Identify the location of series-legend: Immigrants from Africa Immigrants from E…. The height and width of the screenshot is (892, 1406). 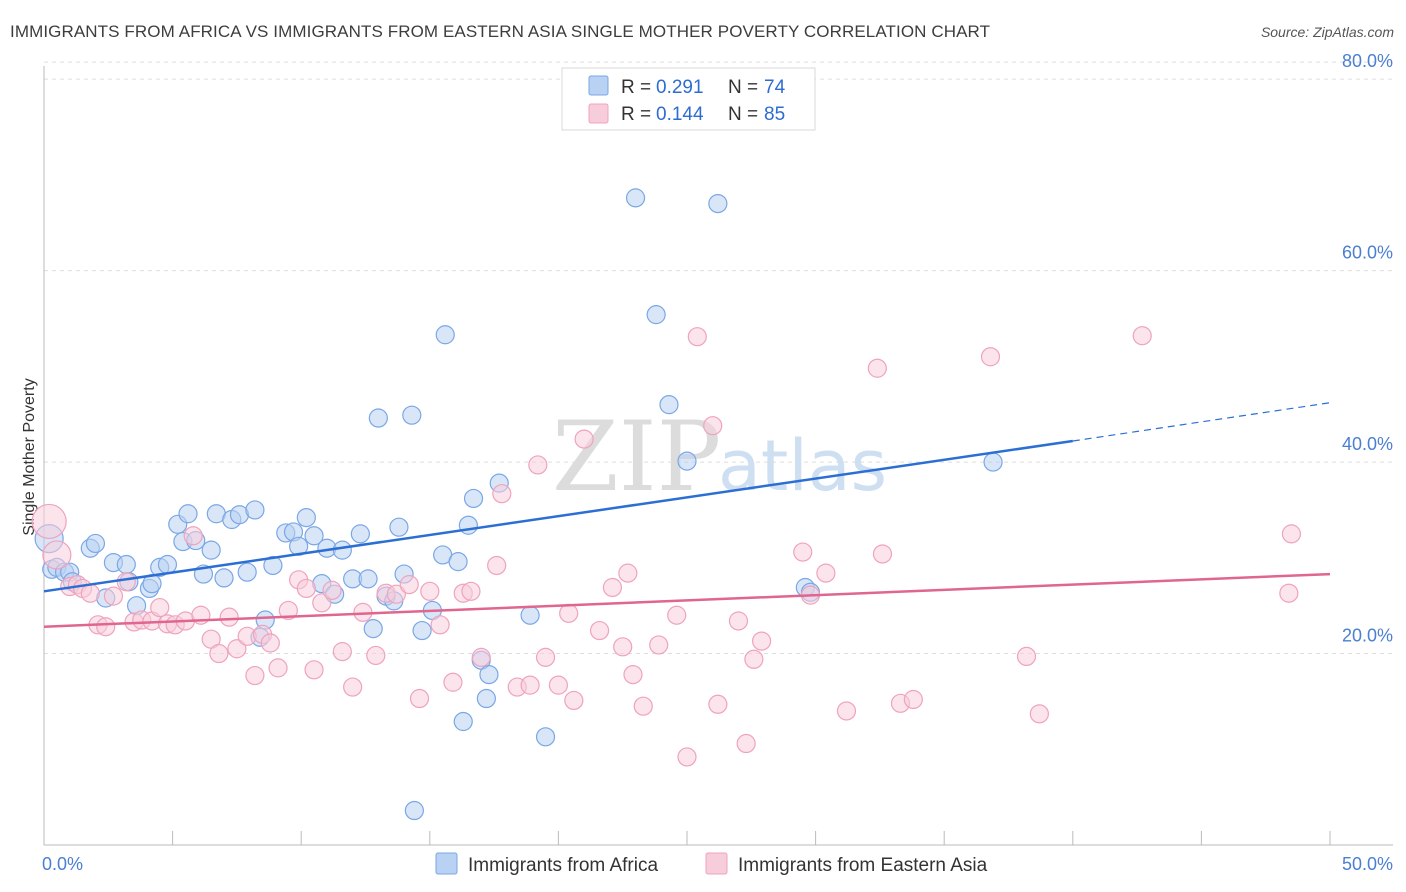
(711, 864).